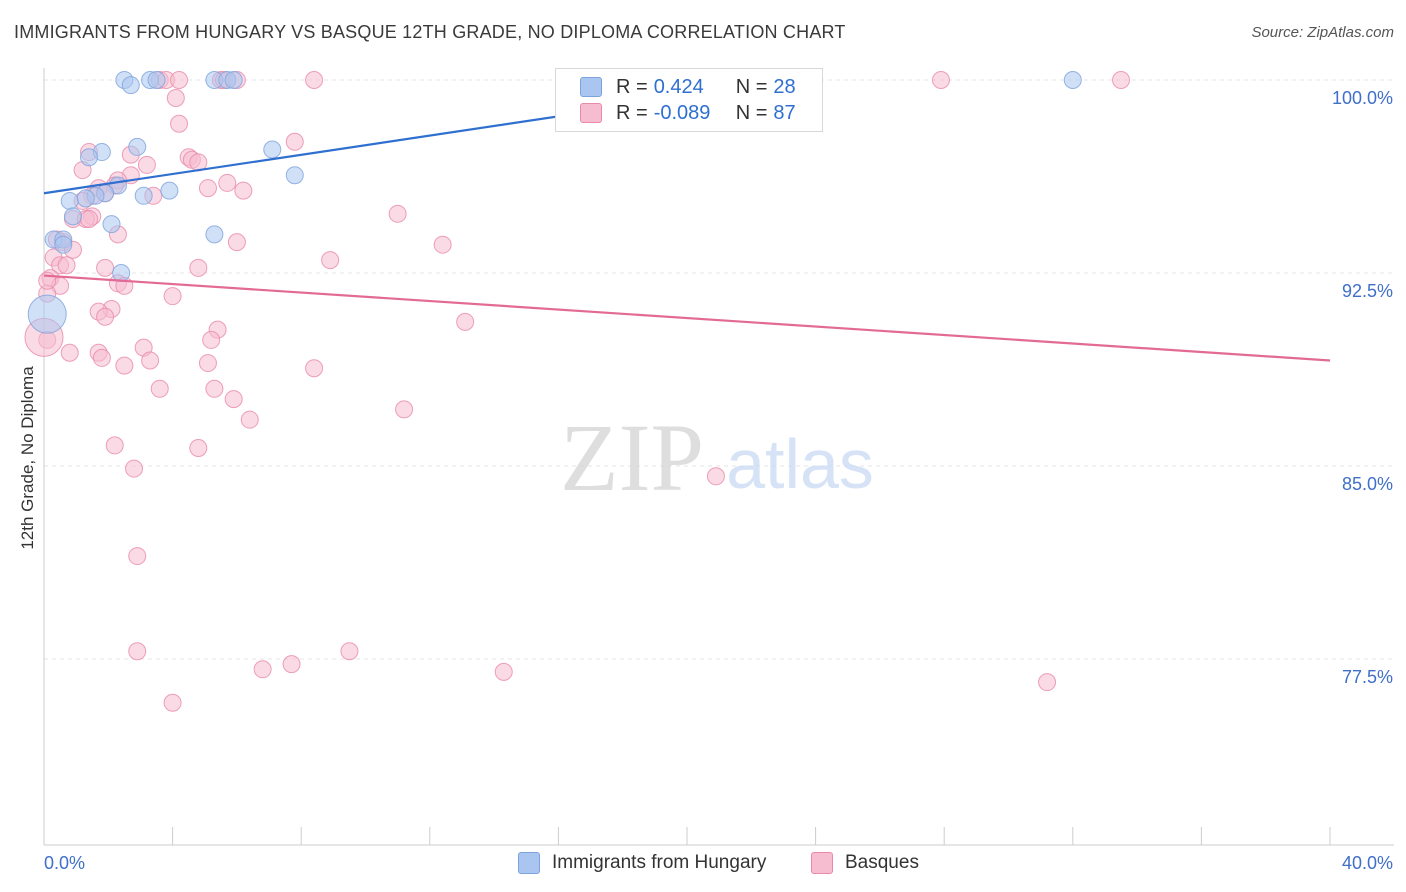 This screenshot has height=892, width=1406. I want to click on y-tick-label: 77.5%, so click(1367, 677).